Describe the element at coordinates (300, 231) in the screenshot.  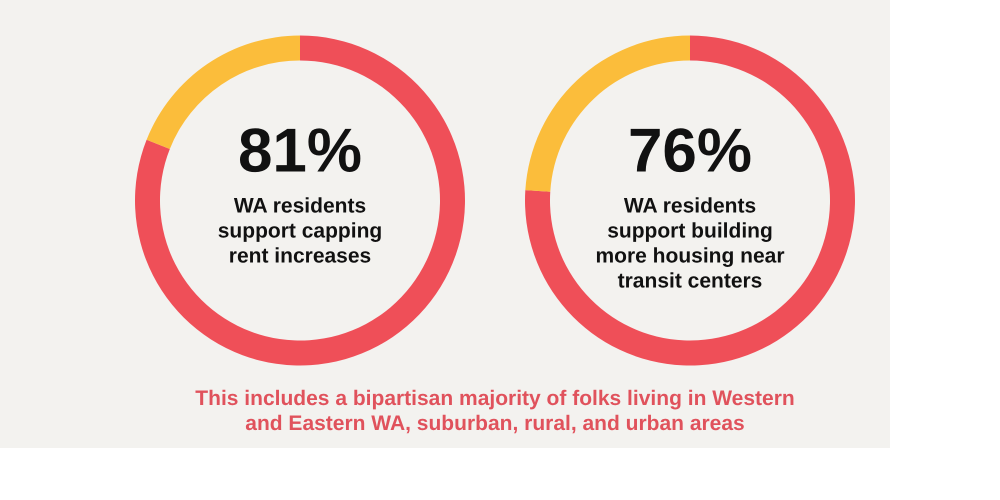
I see `text: WA residents support capping rent increases` at that location.